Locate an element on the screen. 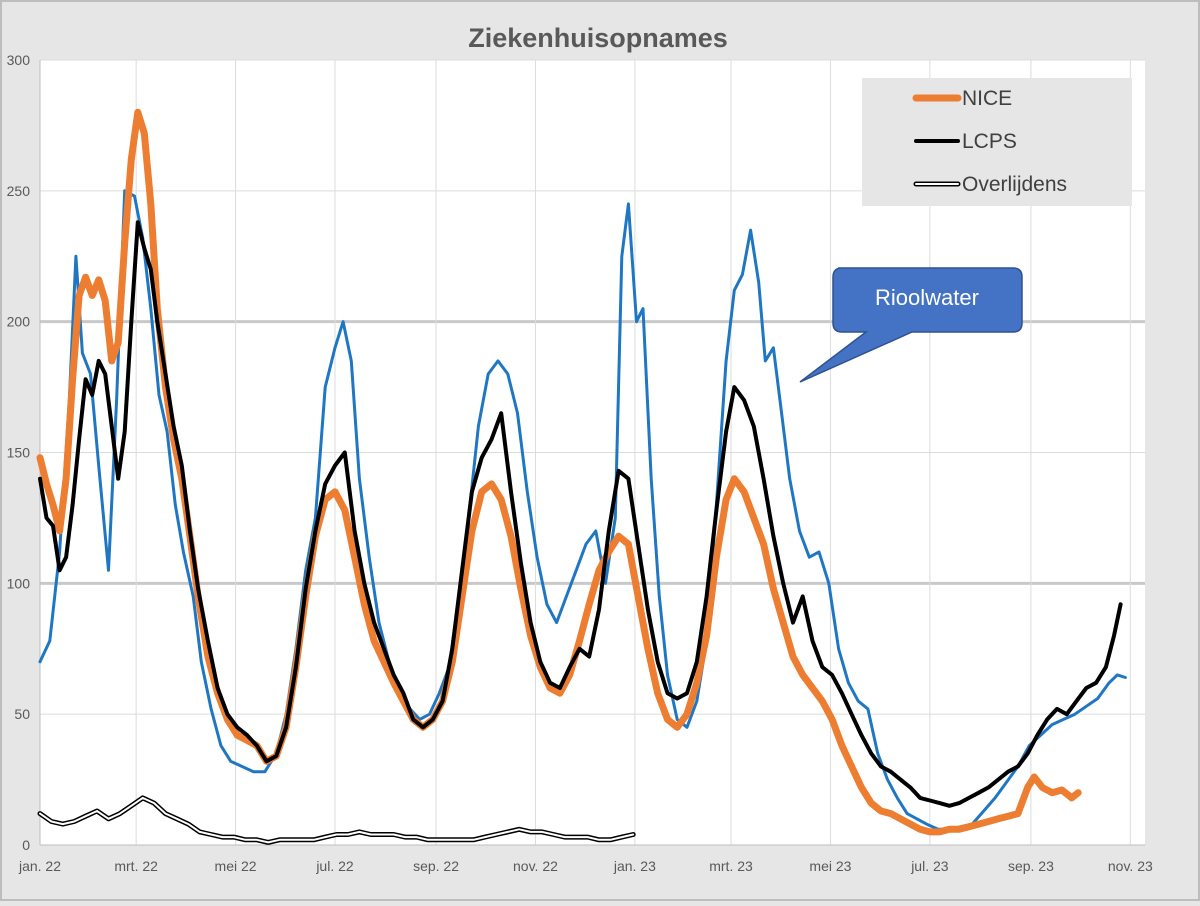 Image resolution: width=1200 pixels, height=906 pixels. x-tick-label: nov. 22 is located at coordinates (535, 866).